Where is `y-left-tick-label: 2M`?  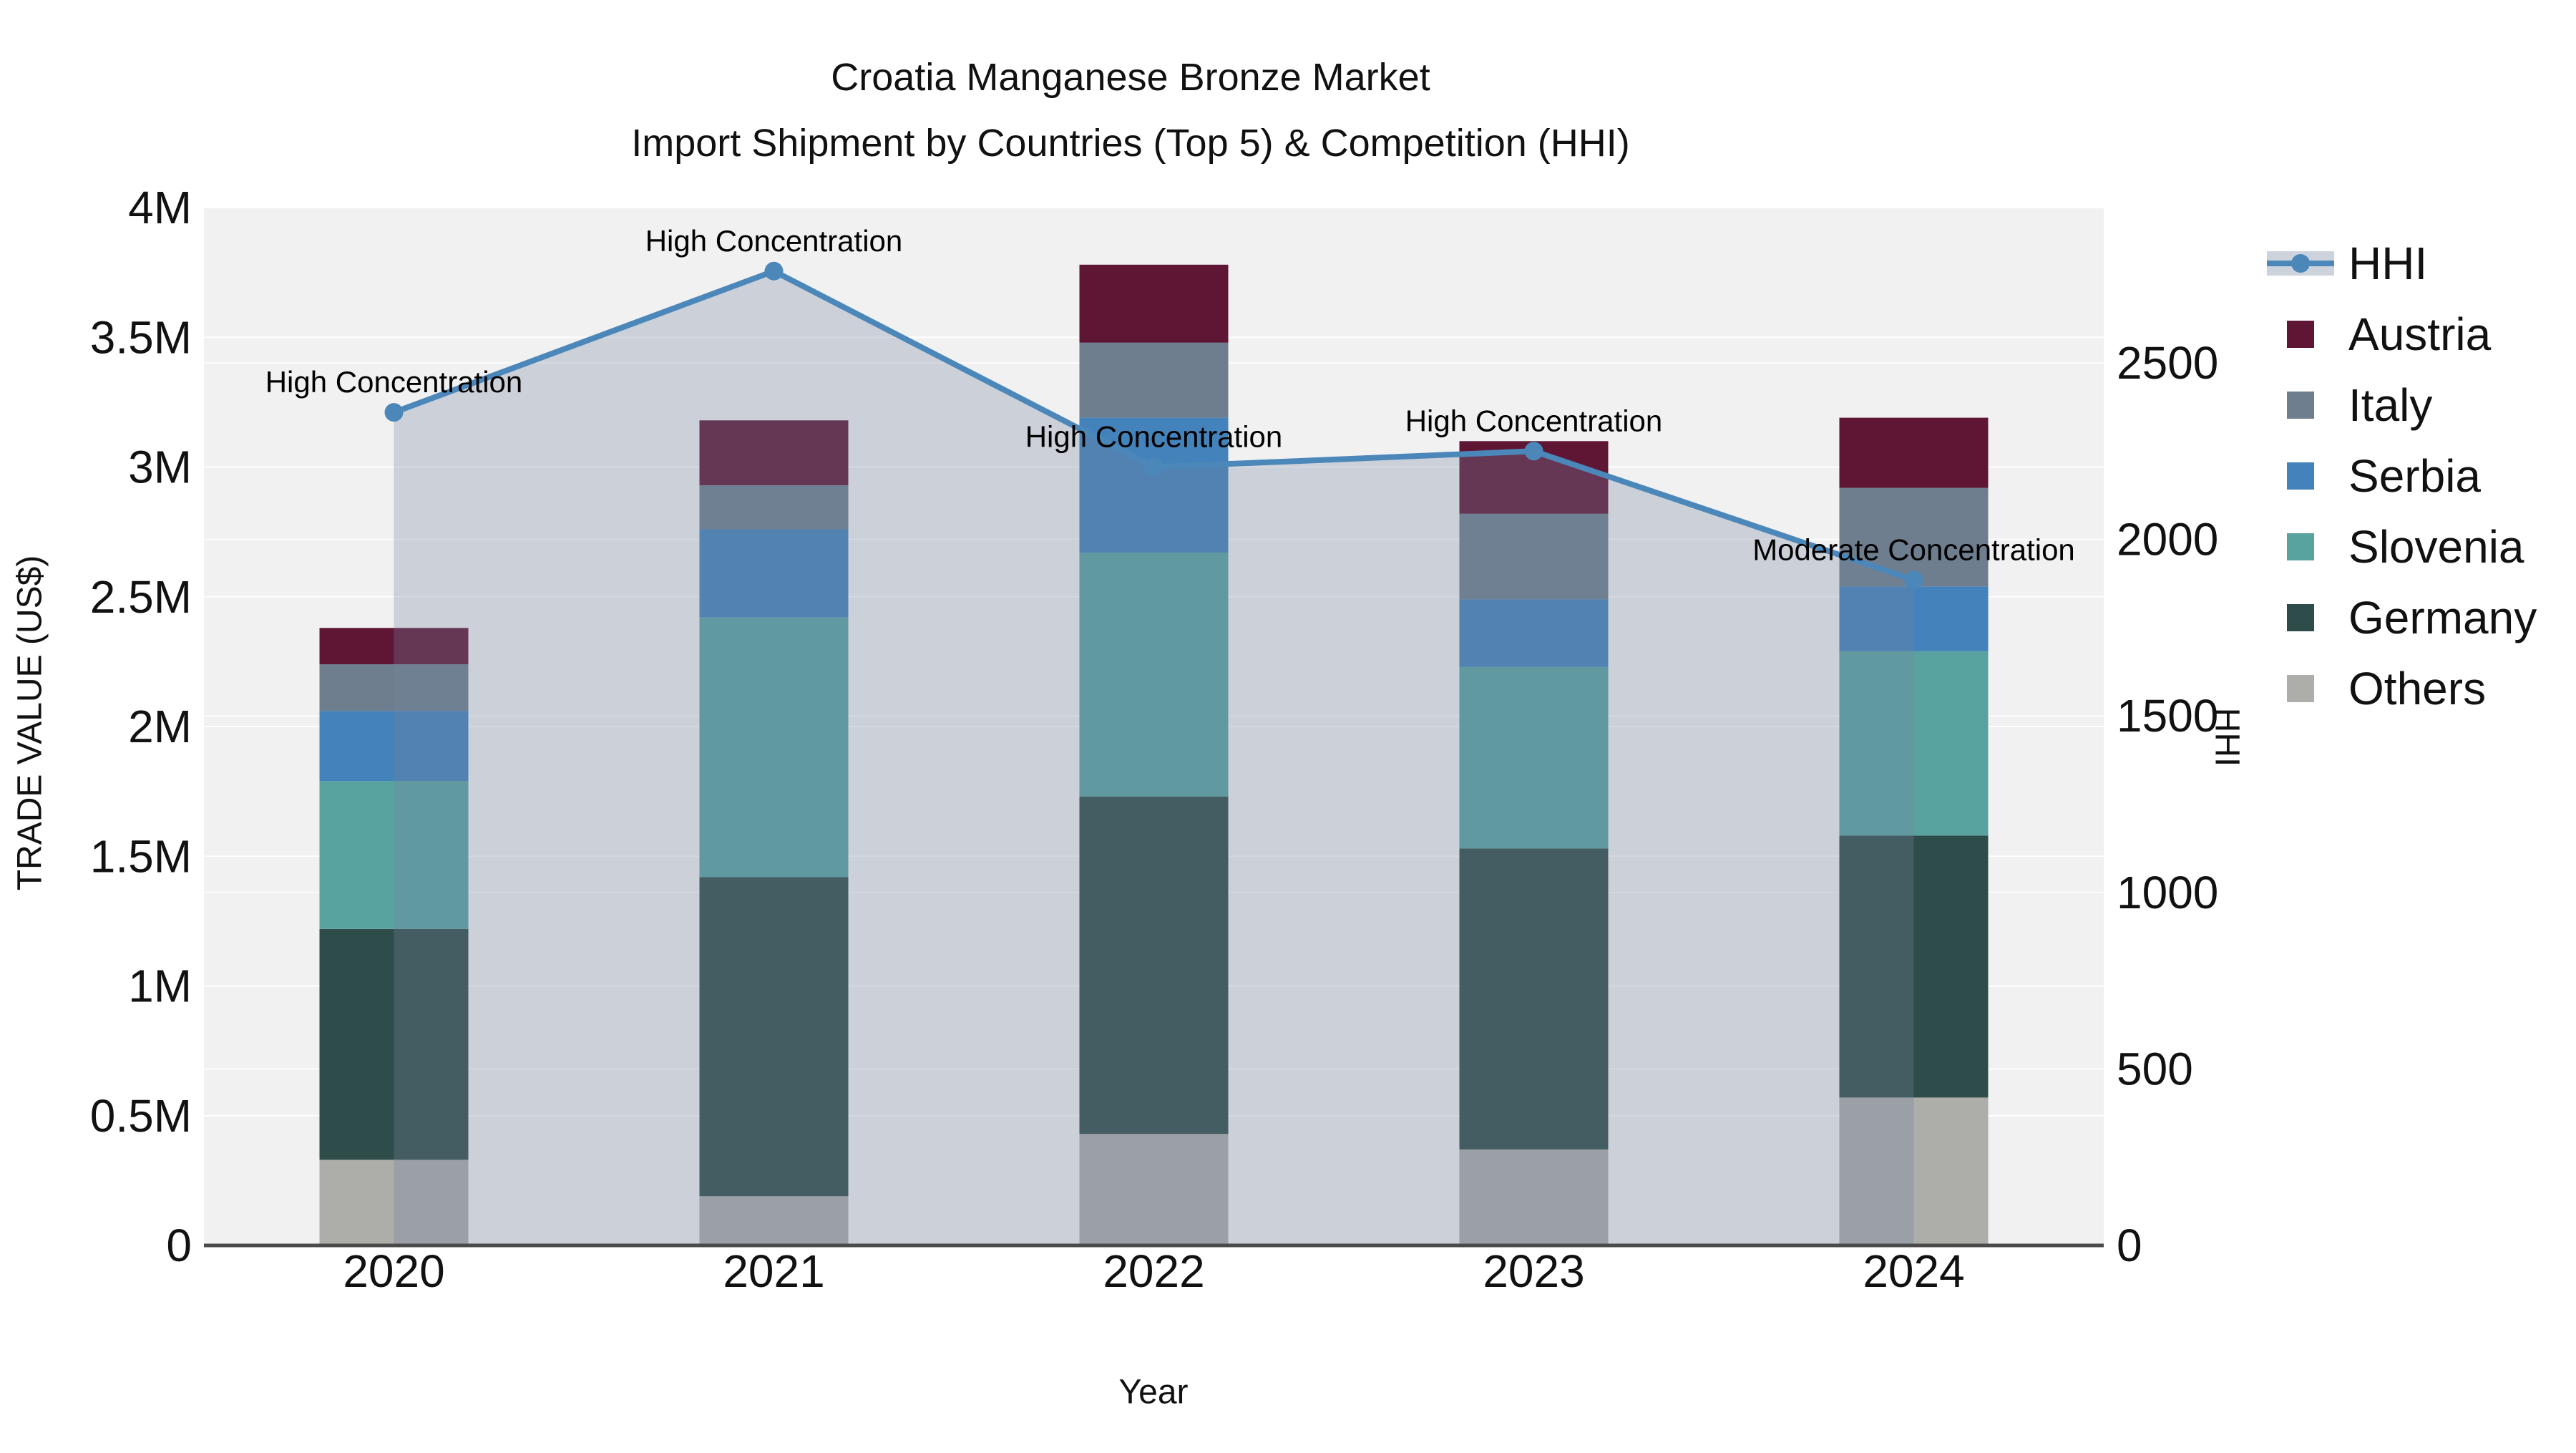
y-left-tick-label: 2M is located at coordinates (160, 726).